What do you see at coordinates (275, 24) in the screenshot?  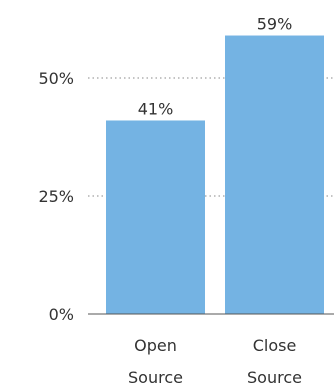 I see `data-label: 59%` at bounding box center [275, 24].